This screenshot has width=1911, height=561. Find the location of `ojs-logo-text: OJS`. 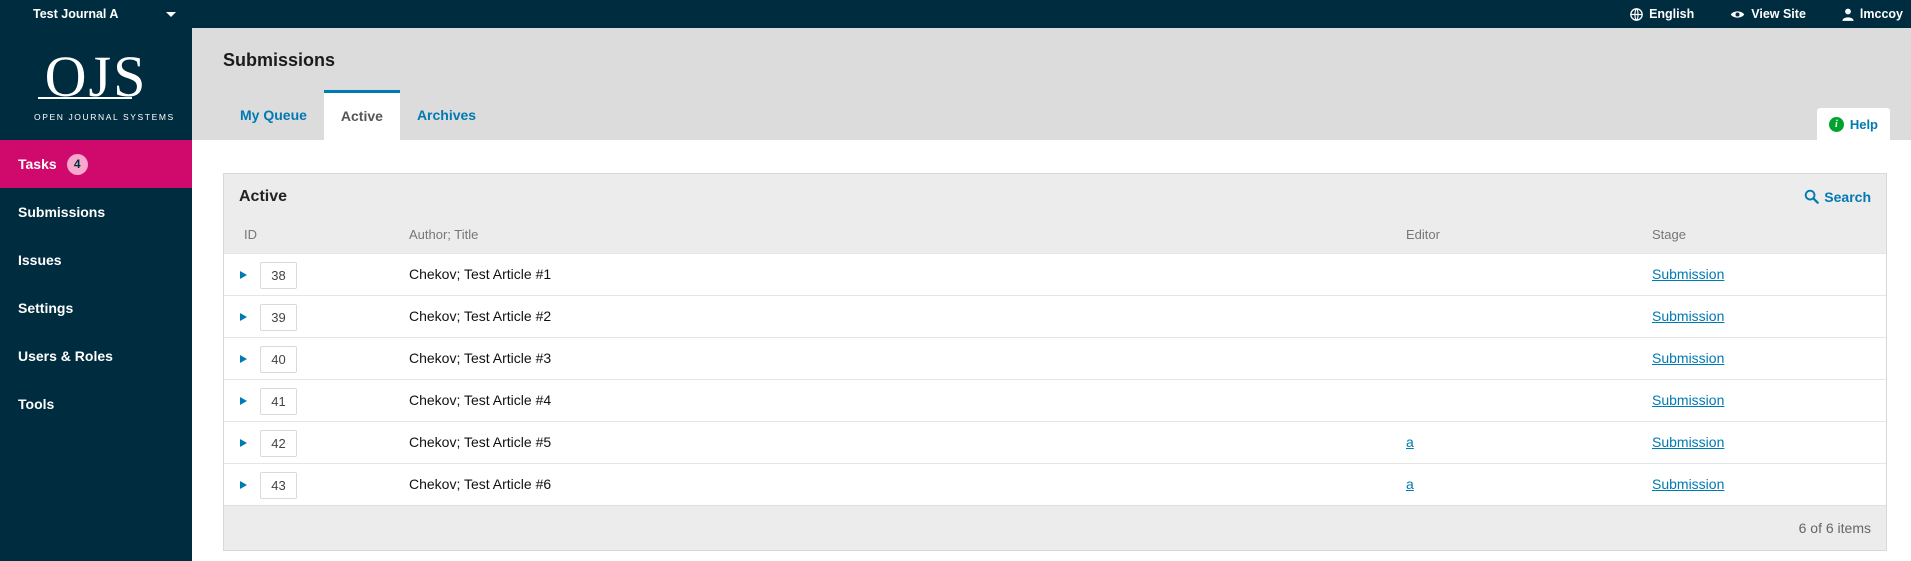

ojs-logo-text: OJS is located at coordinates (96, 77).